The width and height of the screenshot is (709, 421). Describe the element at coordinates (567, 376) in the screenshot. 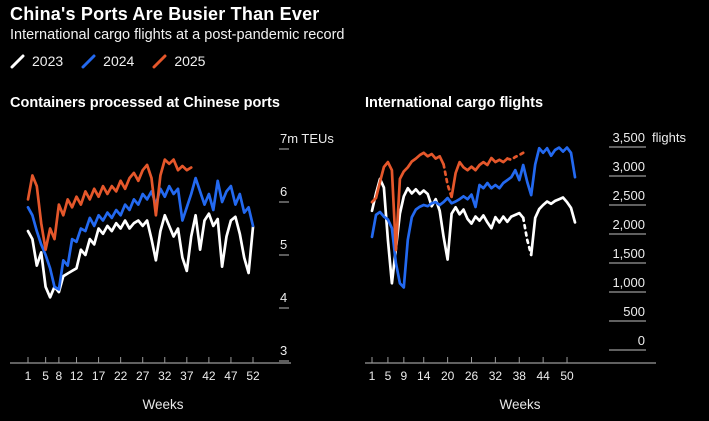

I see `x-tick-label: 50` at that location.